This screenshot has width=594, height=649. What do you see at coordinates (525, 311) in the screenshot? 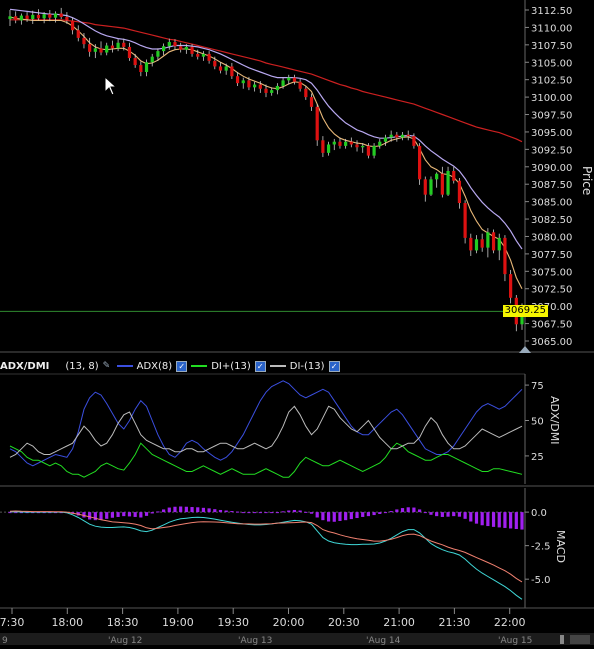
I see `last-price-tag: 3069.25` at bounding box center [525, 311].